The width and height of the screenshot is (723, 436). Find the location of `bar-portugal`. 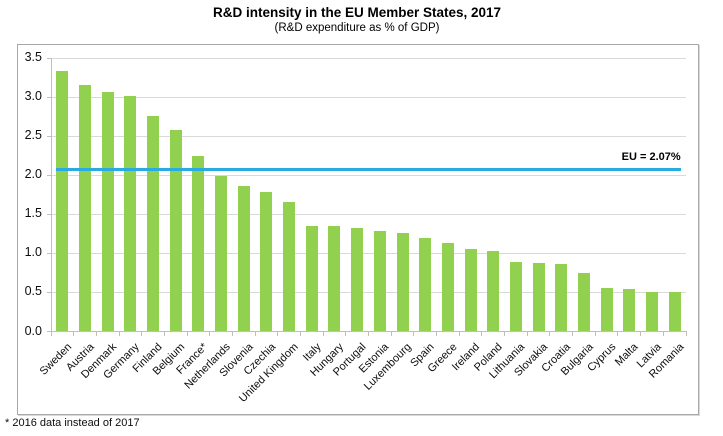

bar-portugal is located at coordinates (357, 279).